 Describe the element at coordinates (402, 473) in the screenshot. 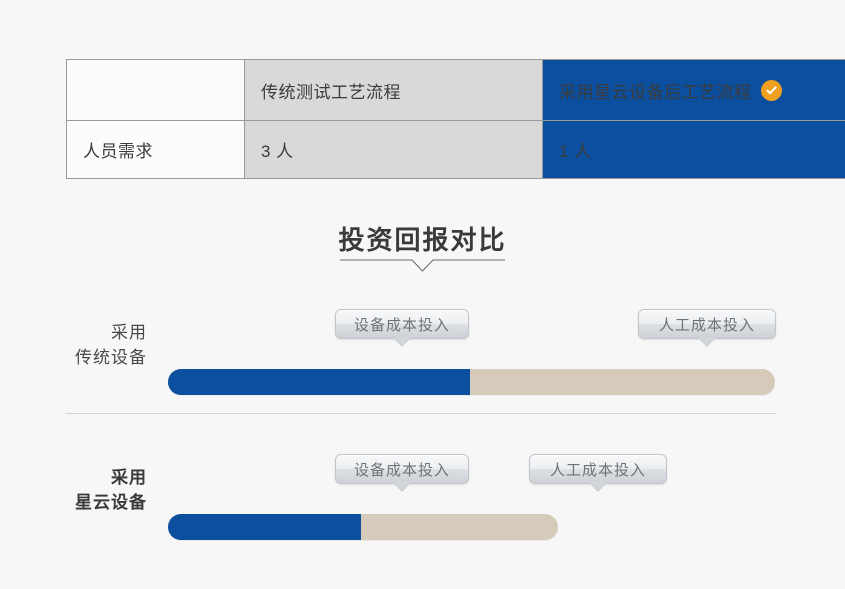

I see `callout-device-cost-nebula: 设备成本投入` at that location.